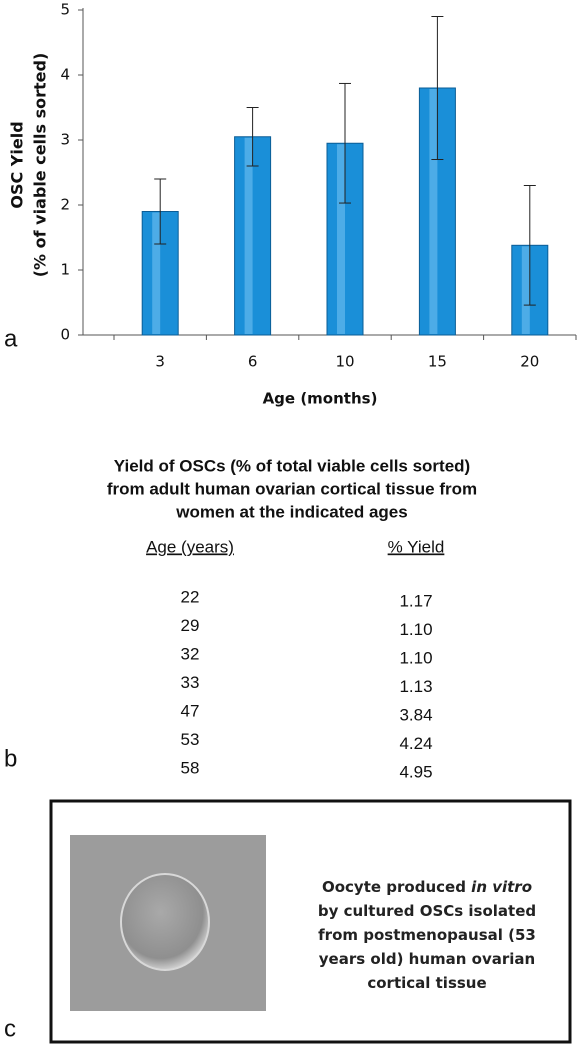 The width and height of the screenshot is (578, 1050). Describe the element at coordinates (160, 362) in the screenshot. I see `x-tick-label: 3` at that location.